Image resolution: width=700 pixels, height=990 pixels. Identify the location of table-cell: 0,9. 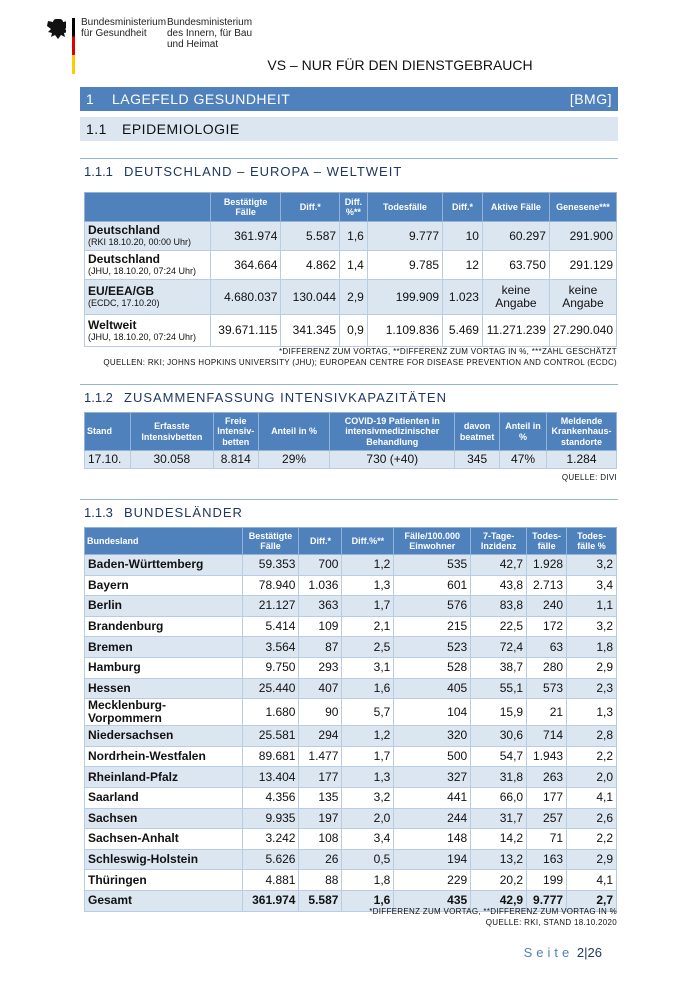
(353, 330).